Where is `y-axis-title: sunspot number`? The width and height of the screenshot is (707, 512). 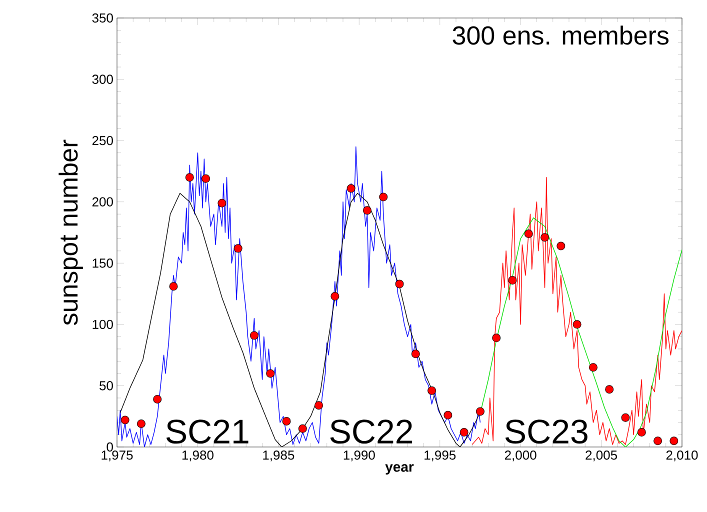
y-axis-title: sunspot number is located at coordinates (70, 232).